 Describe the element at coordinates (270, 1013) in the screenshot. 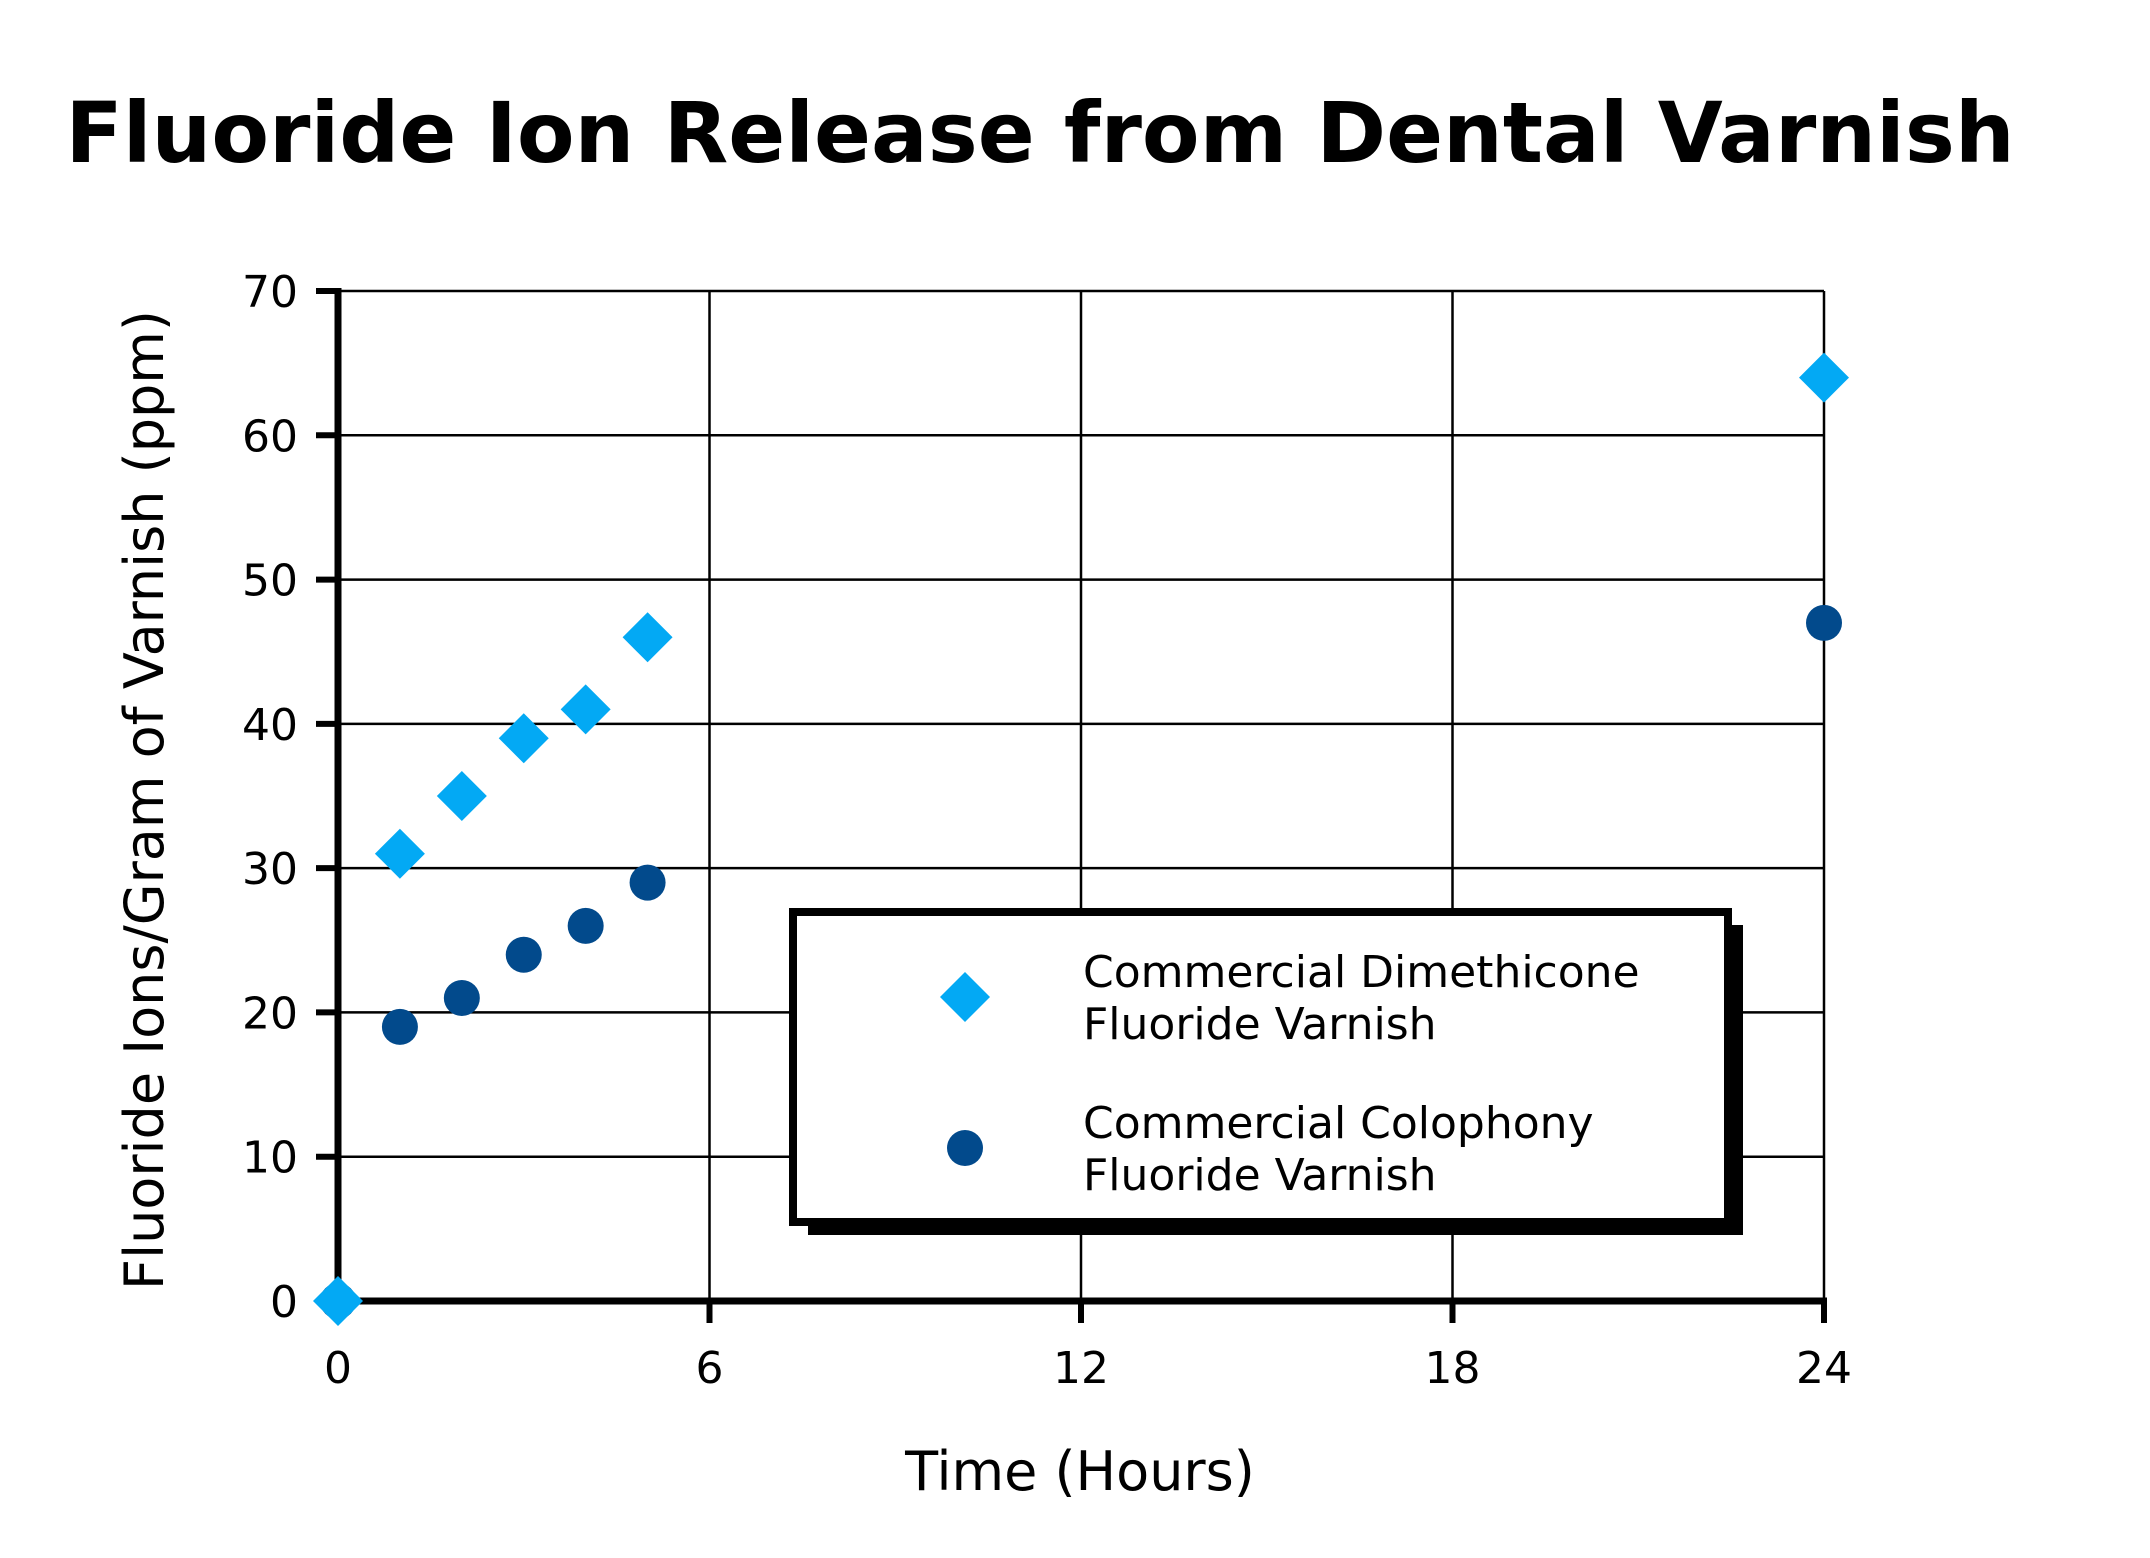

I see `y-tick-label-20: 20` at that location.